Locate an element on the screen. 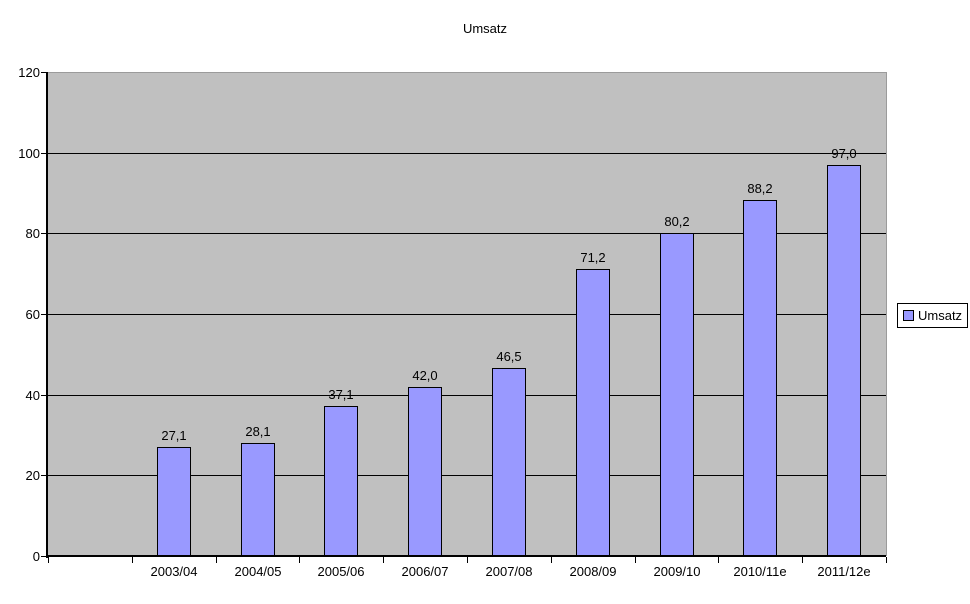 The height and width of the screenshot is (604, 970). legend-series-swatch-icon is located at coordinates (908, 315).